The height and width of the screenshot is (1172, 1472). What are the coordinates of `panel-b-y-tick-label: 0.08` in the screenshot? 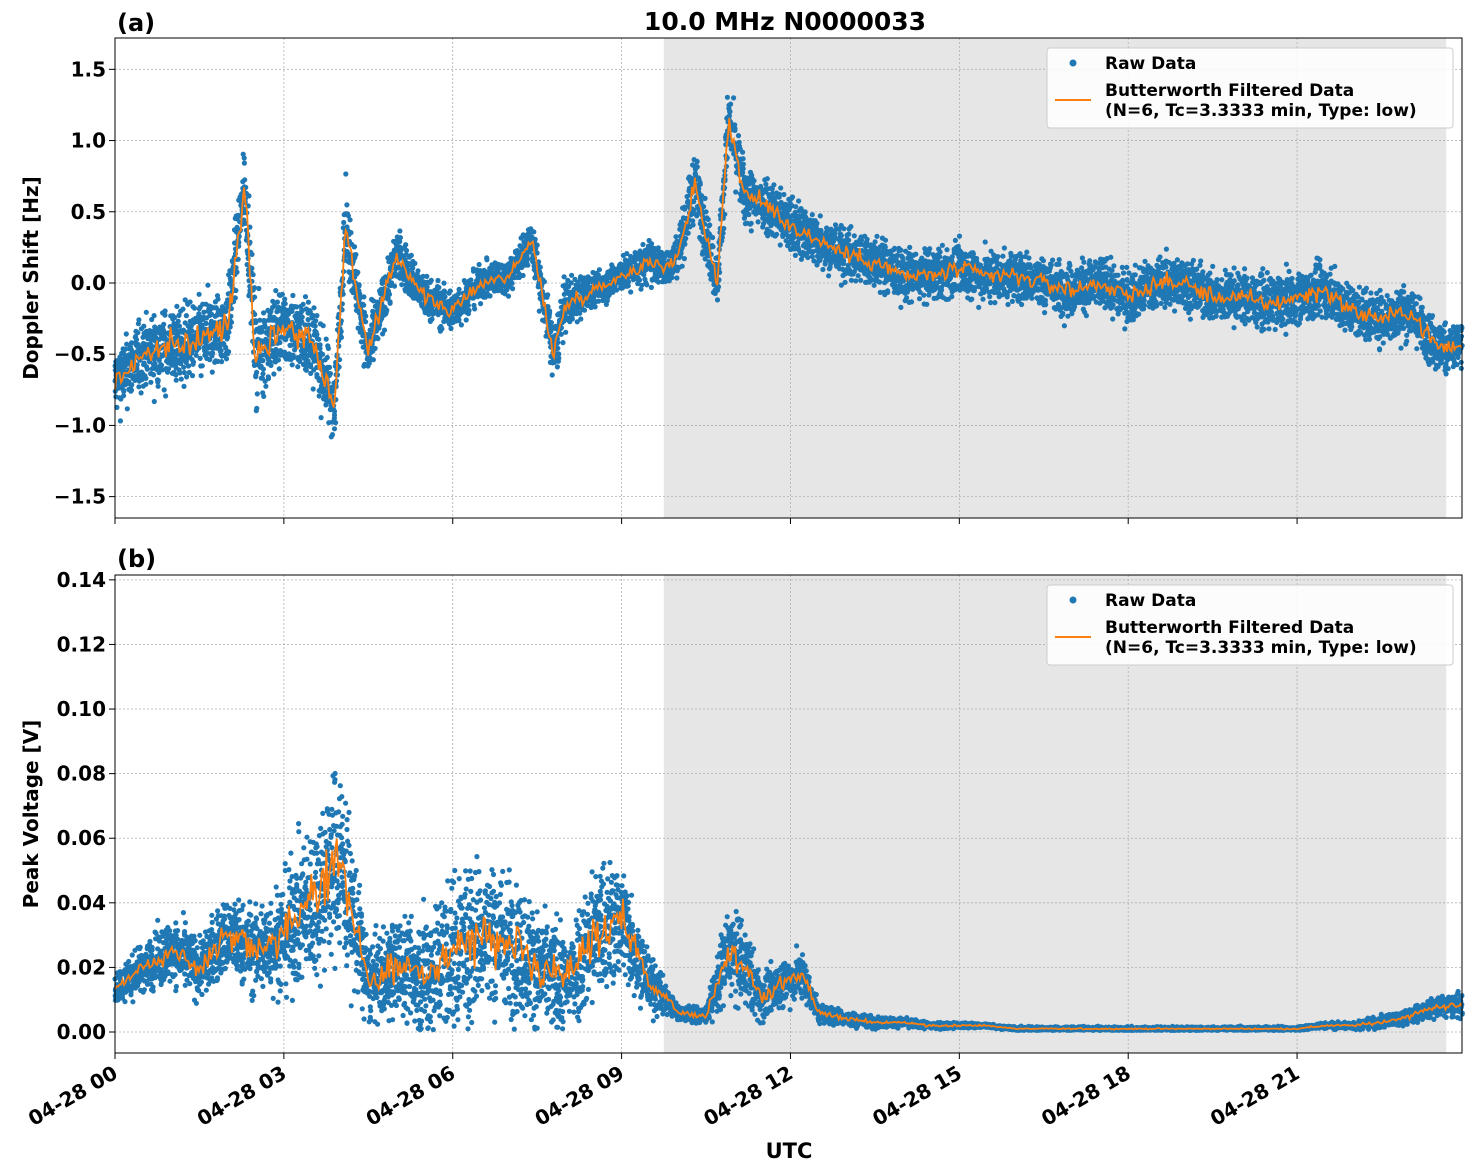 It's located at (81, 774).